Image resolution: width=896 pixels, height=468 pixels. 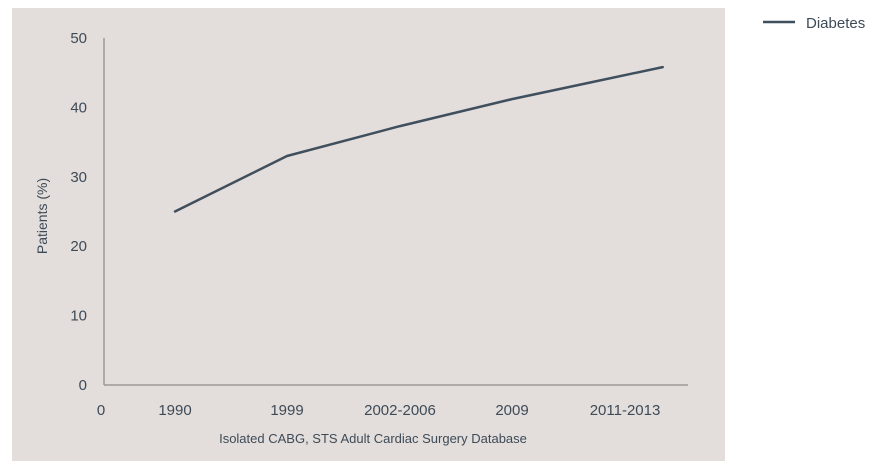 I want to click on x-tick-label: 2009, so click(x=511, y=410).